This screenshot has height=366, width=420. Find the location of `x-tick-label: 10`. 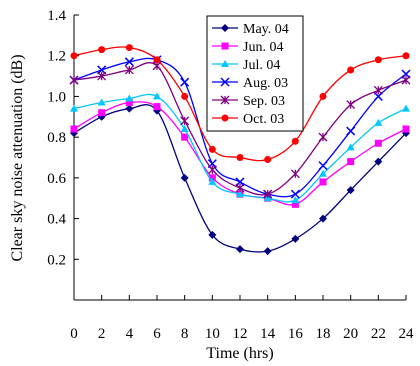

x-tick-label: 10 is located at coordinates (212, 334).